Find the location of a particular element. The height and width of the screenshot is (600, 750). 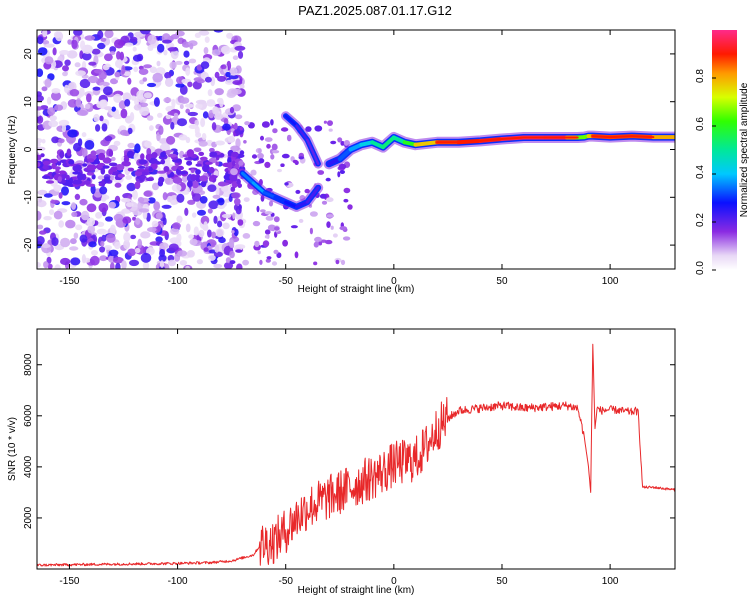

main-ridge-core is located at coordinates (621, 137).